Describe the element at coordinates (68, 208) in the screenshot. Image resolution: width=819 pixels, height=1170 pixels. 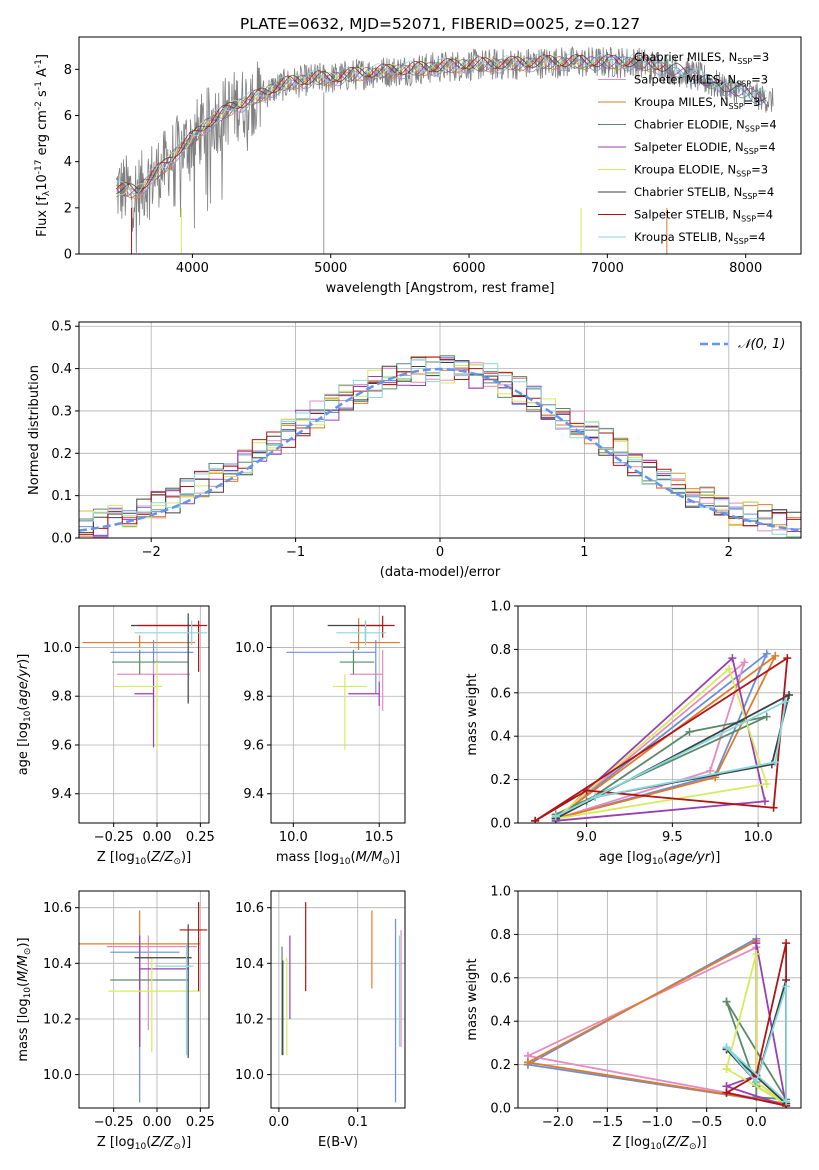
I see `y-tick-label: 2` at that location.